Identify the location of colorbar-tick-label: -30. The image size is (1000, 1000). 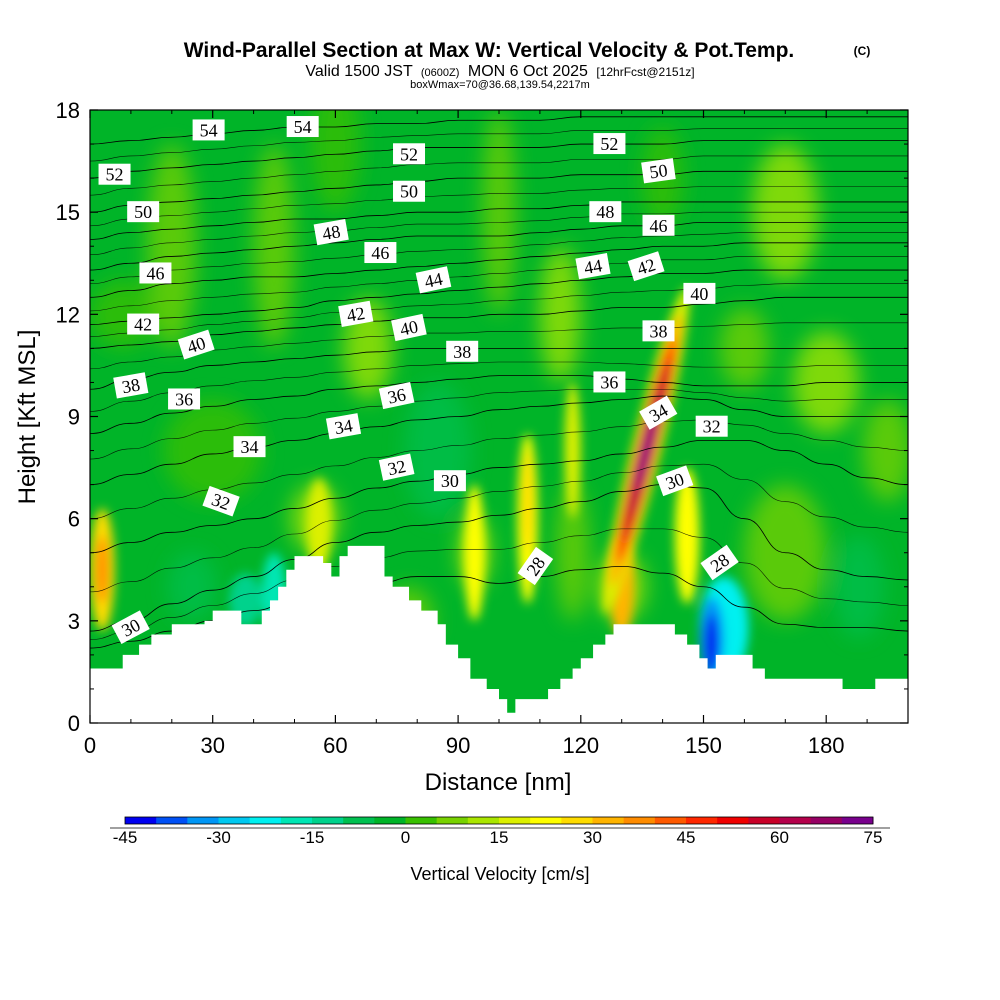
(218, 837).